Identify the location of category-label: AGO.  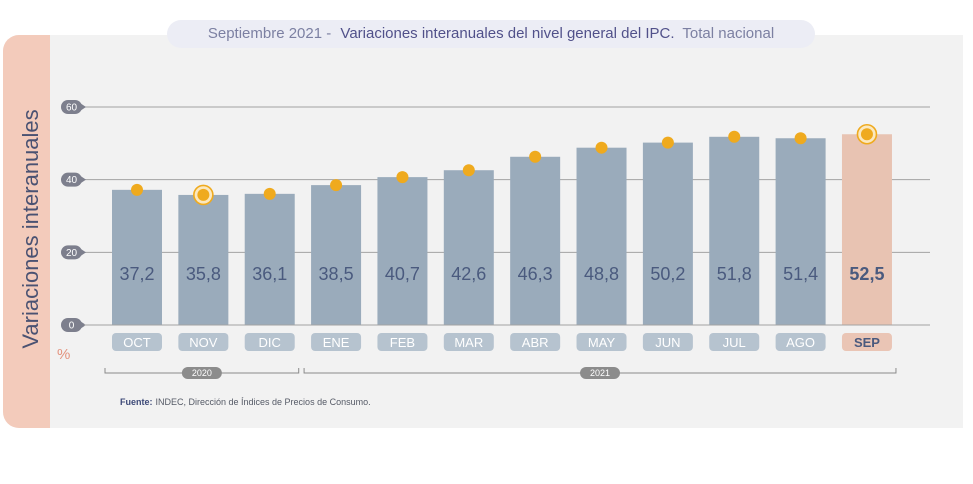
(800, 342).